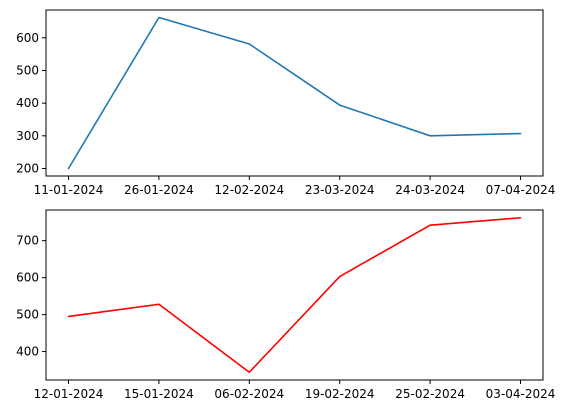  Describe the element at coordinates (69, 190) in the screenshot. I see `x-tick-label: 11-01-2024` at that location.